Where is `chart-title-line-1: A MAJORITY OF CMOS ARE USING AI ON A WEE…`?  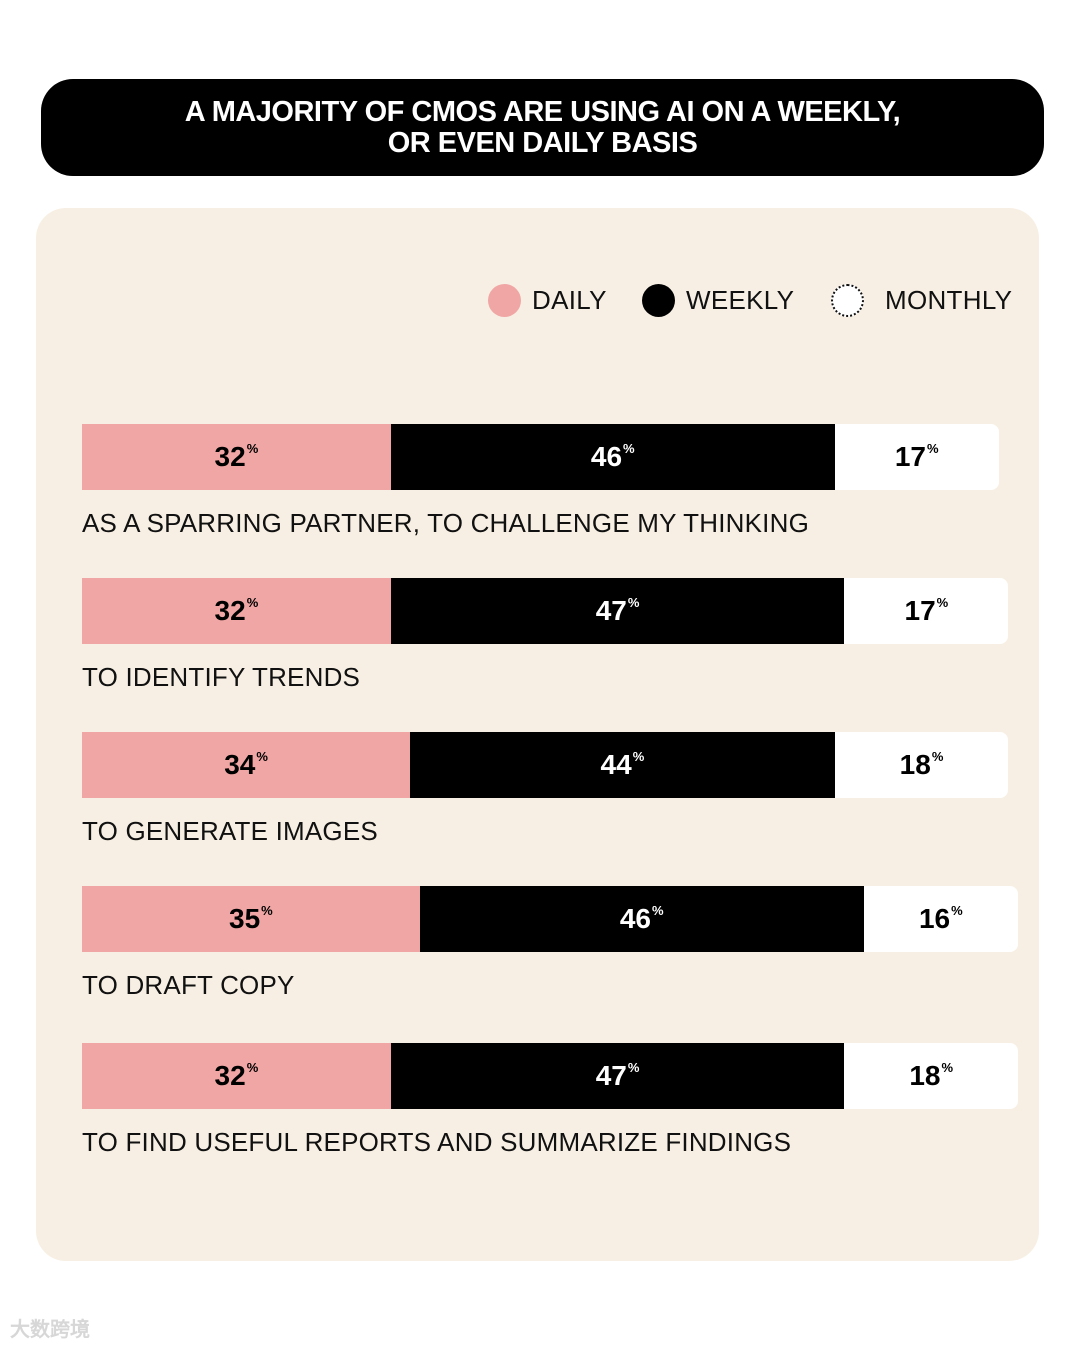
chart-title-line-1: A MAJORITY OF CMOS ARE USING AI ON A WEE… is located at coordinates (542, 111).